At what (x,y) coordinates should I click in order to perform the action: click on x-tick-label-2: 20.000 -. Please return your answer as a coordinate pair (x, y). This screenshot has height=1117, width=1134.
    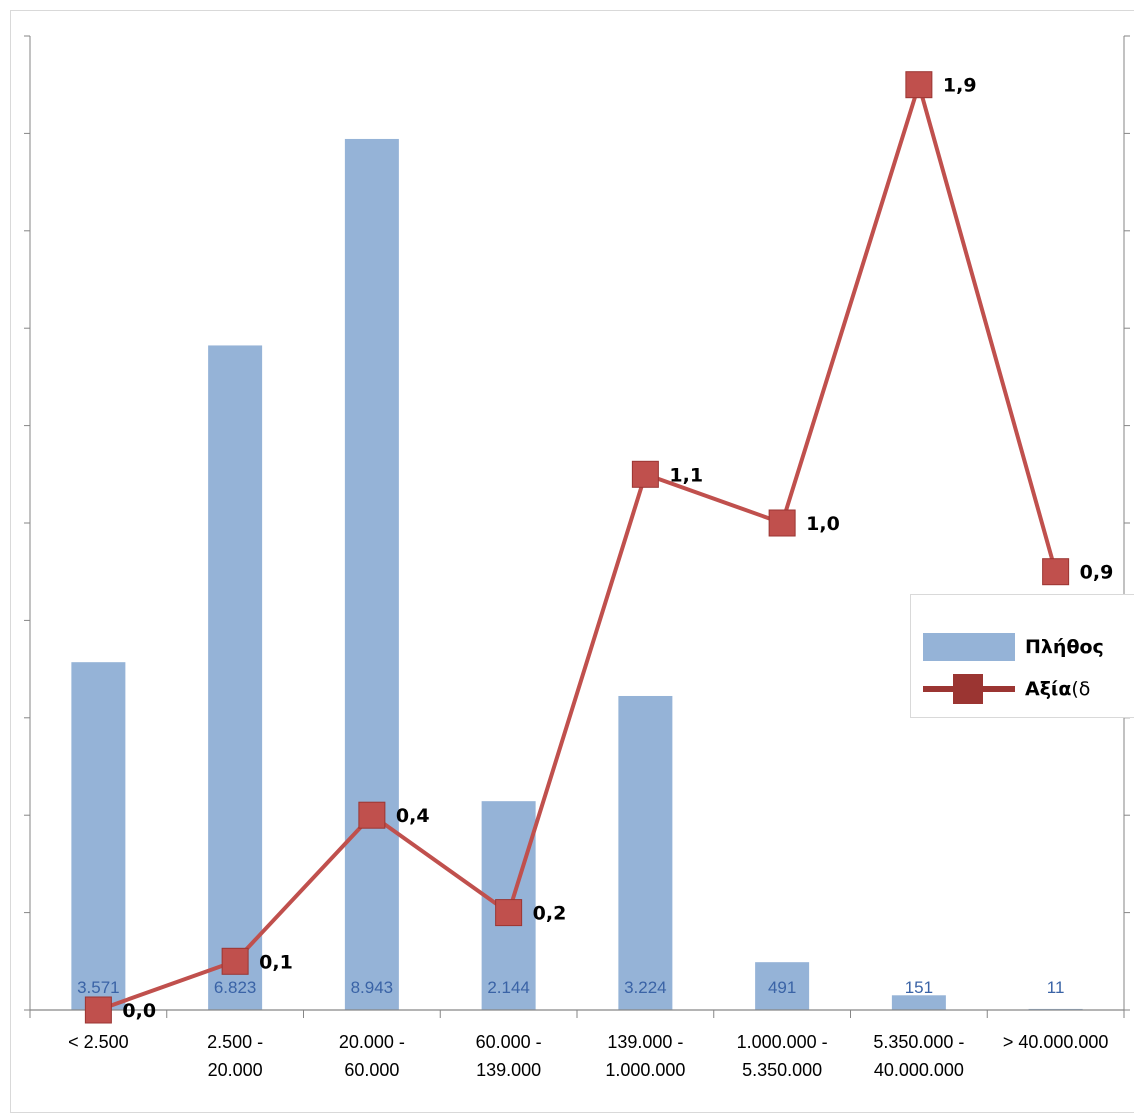
    Looking at the image, I should click on (372, 1042).